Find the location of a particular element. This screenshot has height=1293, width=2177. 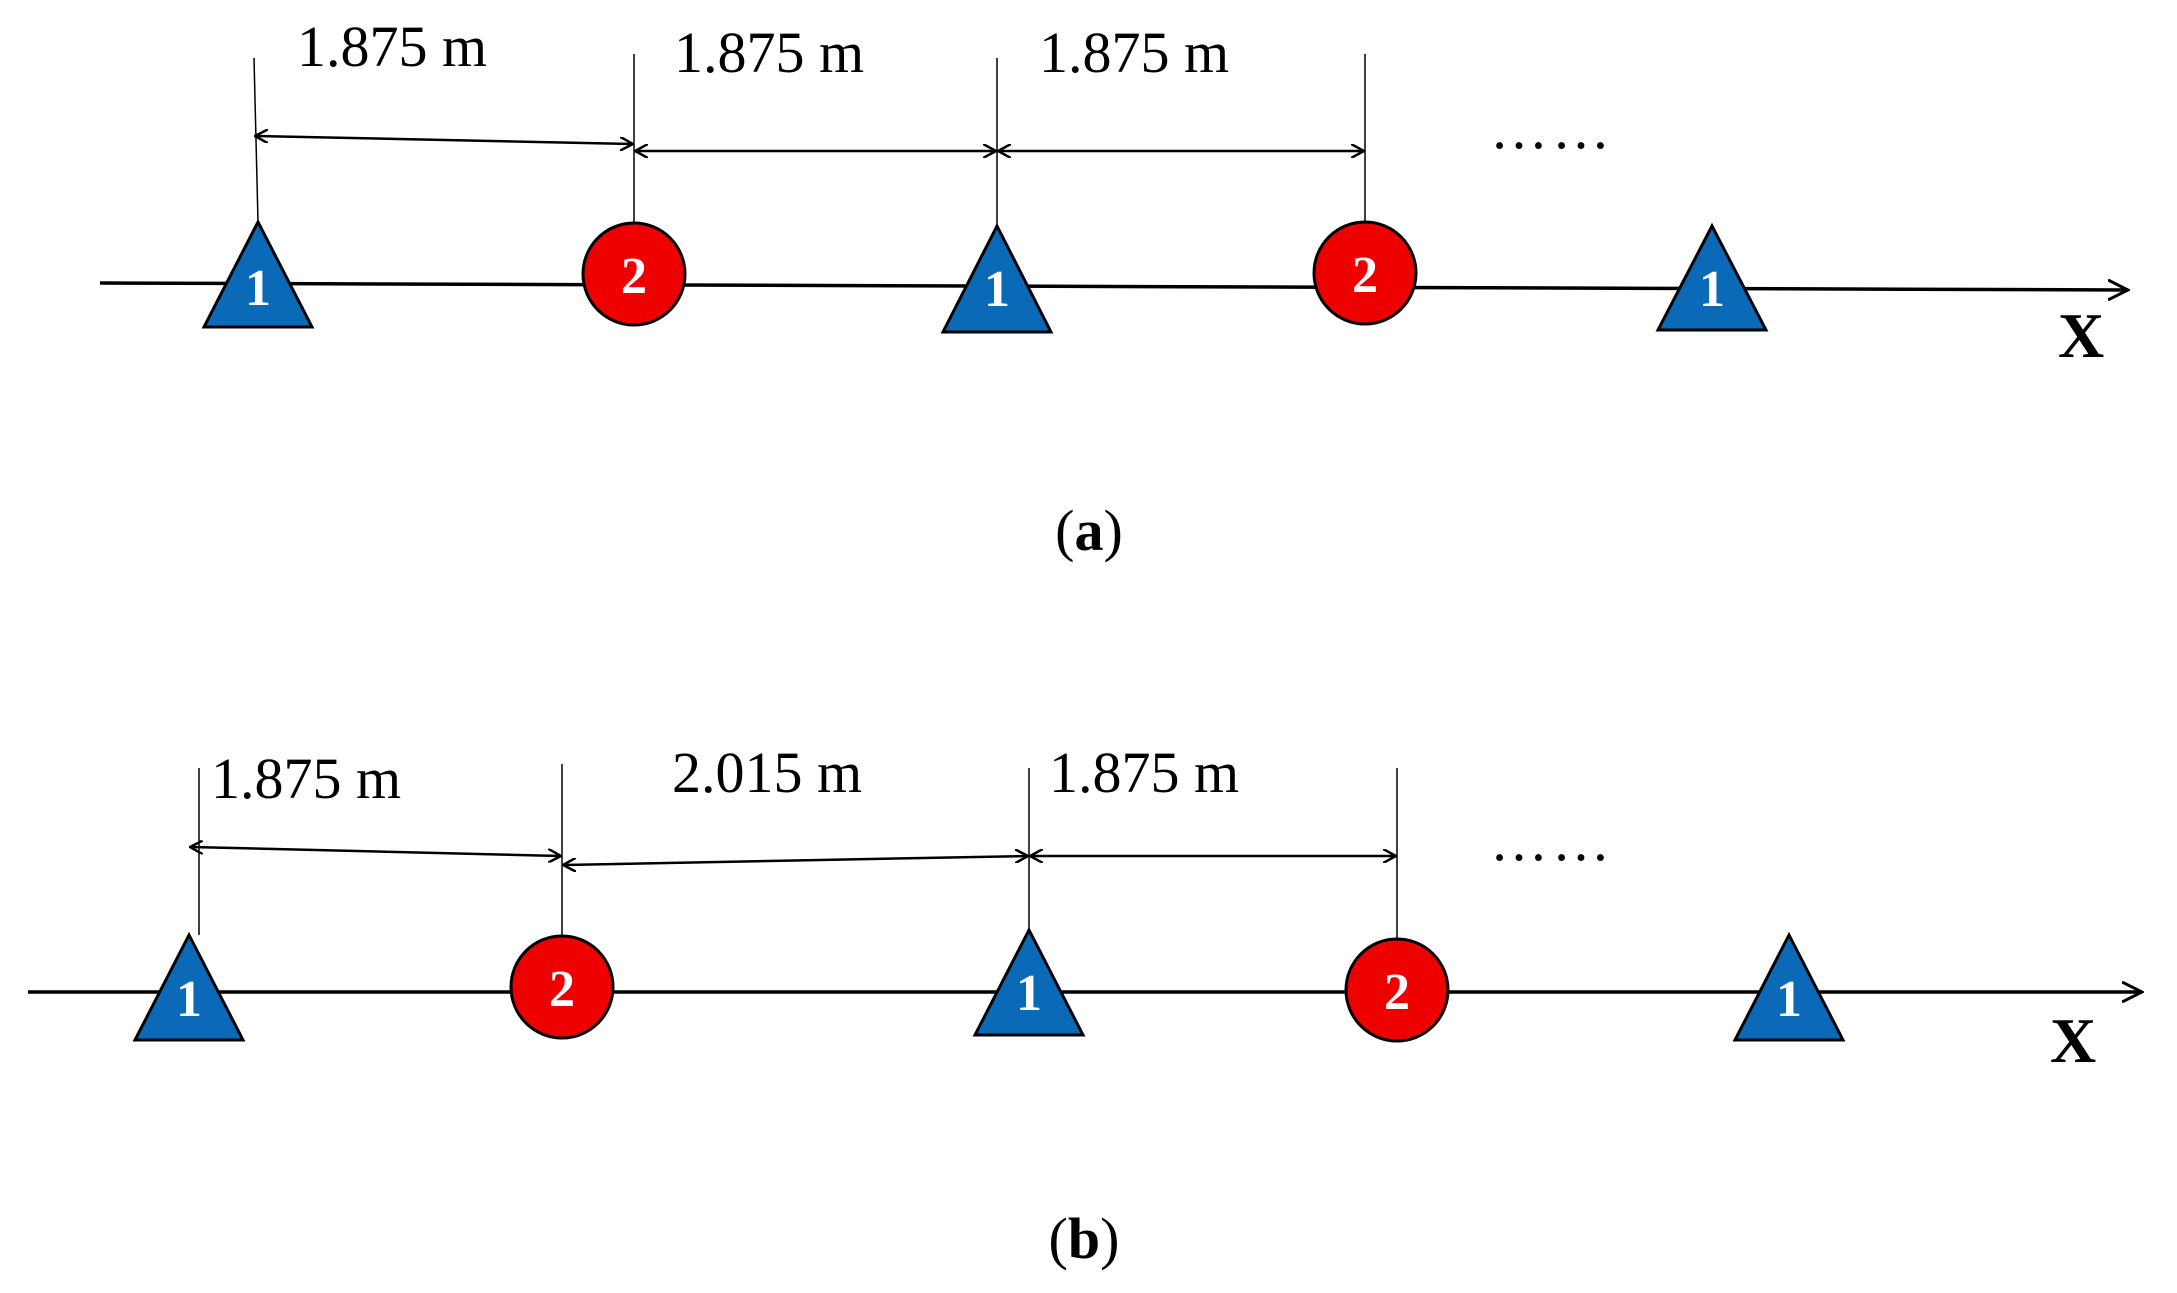

caption-a: (a) is located at coordinates (1089, 530).